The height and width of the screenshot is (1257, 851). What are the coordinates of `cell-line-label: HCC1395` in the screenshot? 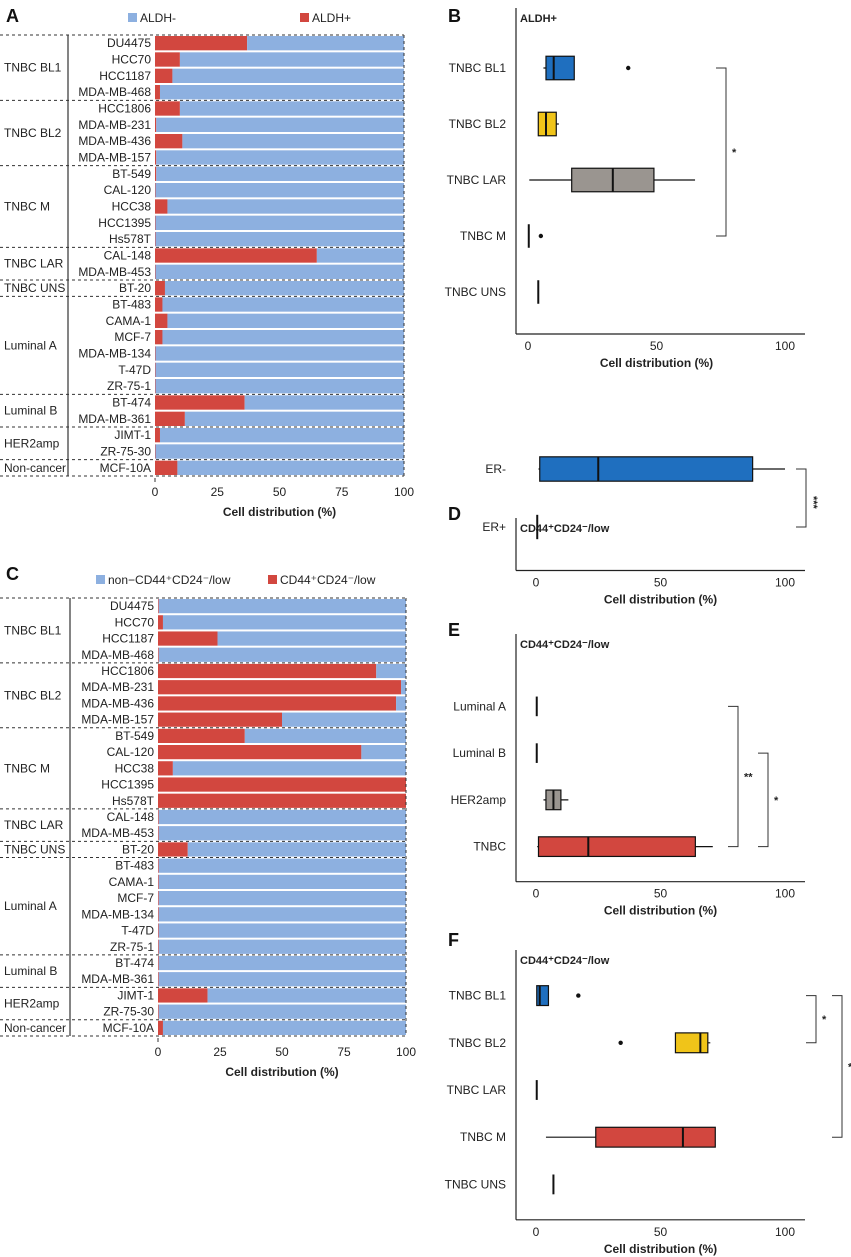 It's located at (124, 223).